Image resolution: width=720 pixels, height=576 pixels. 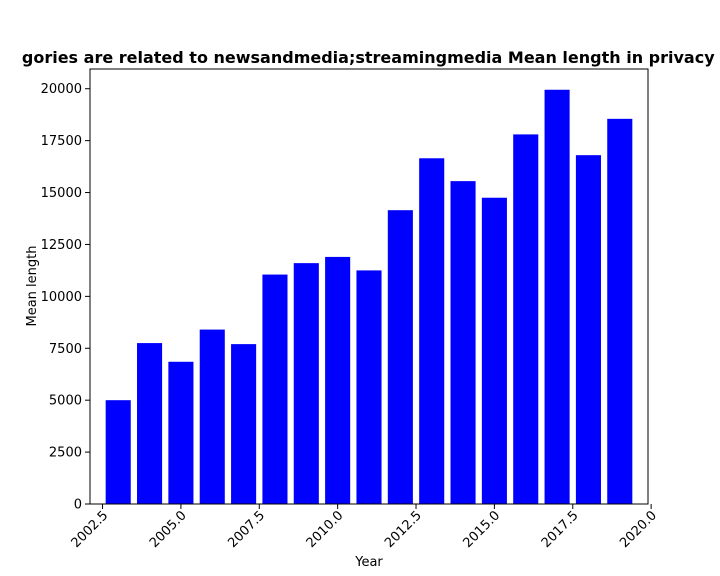 What do you see at coordinates (588, 330) in the screenshot?
I see `bar-2018` at bounding box center [588, 330].